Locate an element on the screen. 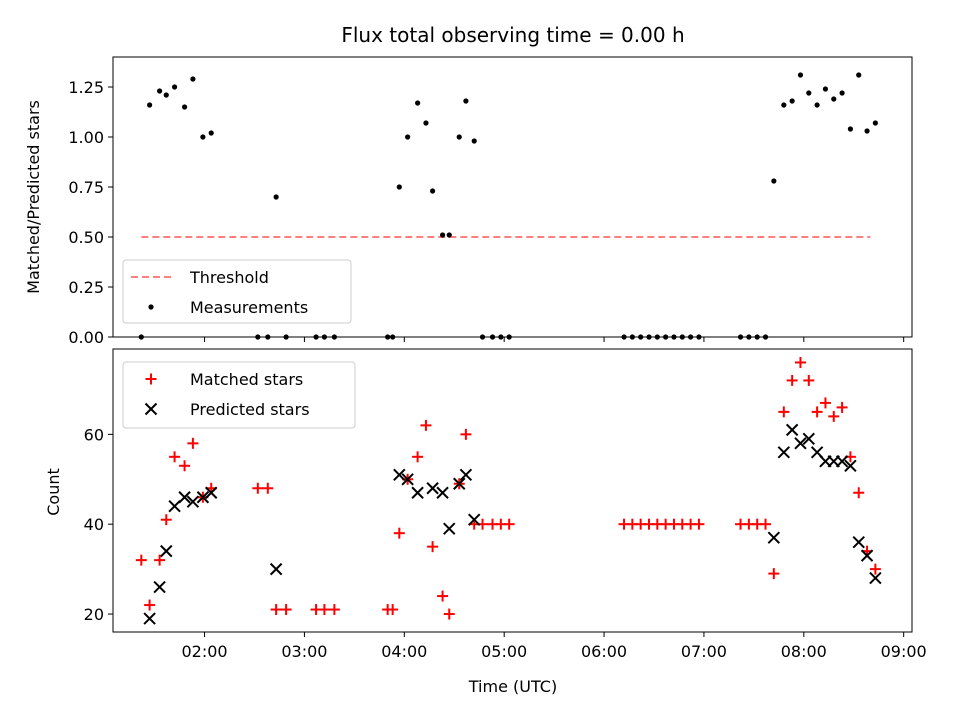 This screenshot has width=960, height=720. chart-title: Flux total observing time = 0.00 h is located at coordinates (512, 35).